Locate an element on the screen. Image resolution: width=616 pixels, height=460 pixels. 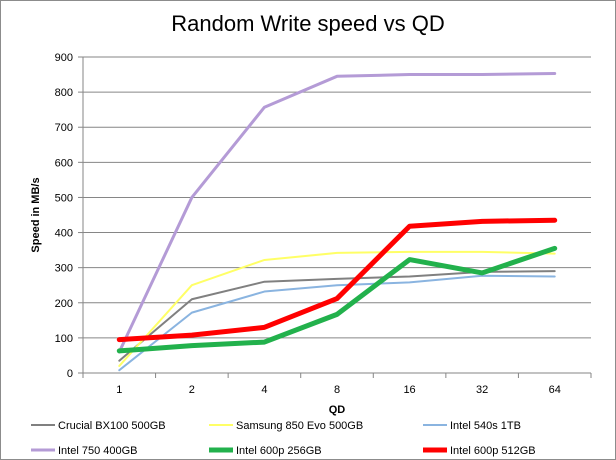
y-tick-label: 100 is located at coordinates (64, 339).